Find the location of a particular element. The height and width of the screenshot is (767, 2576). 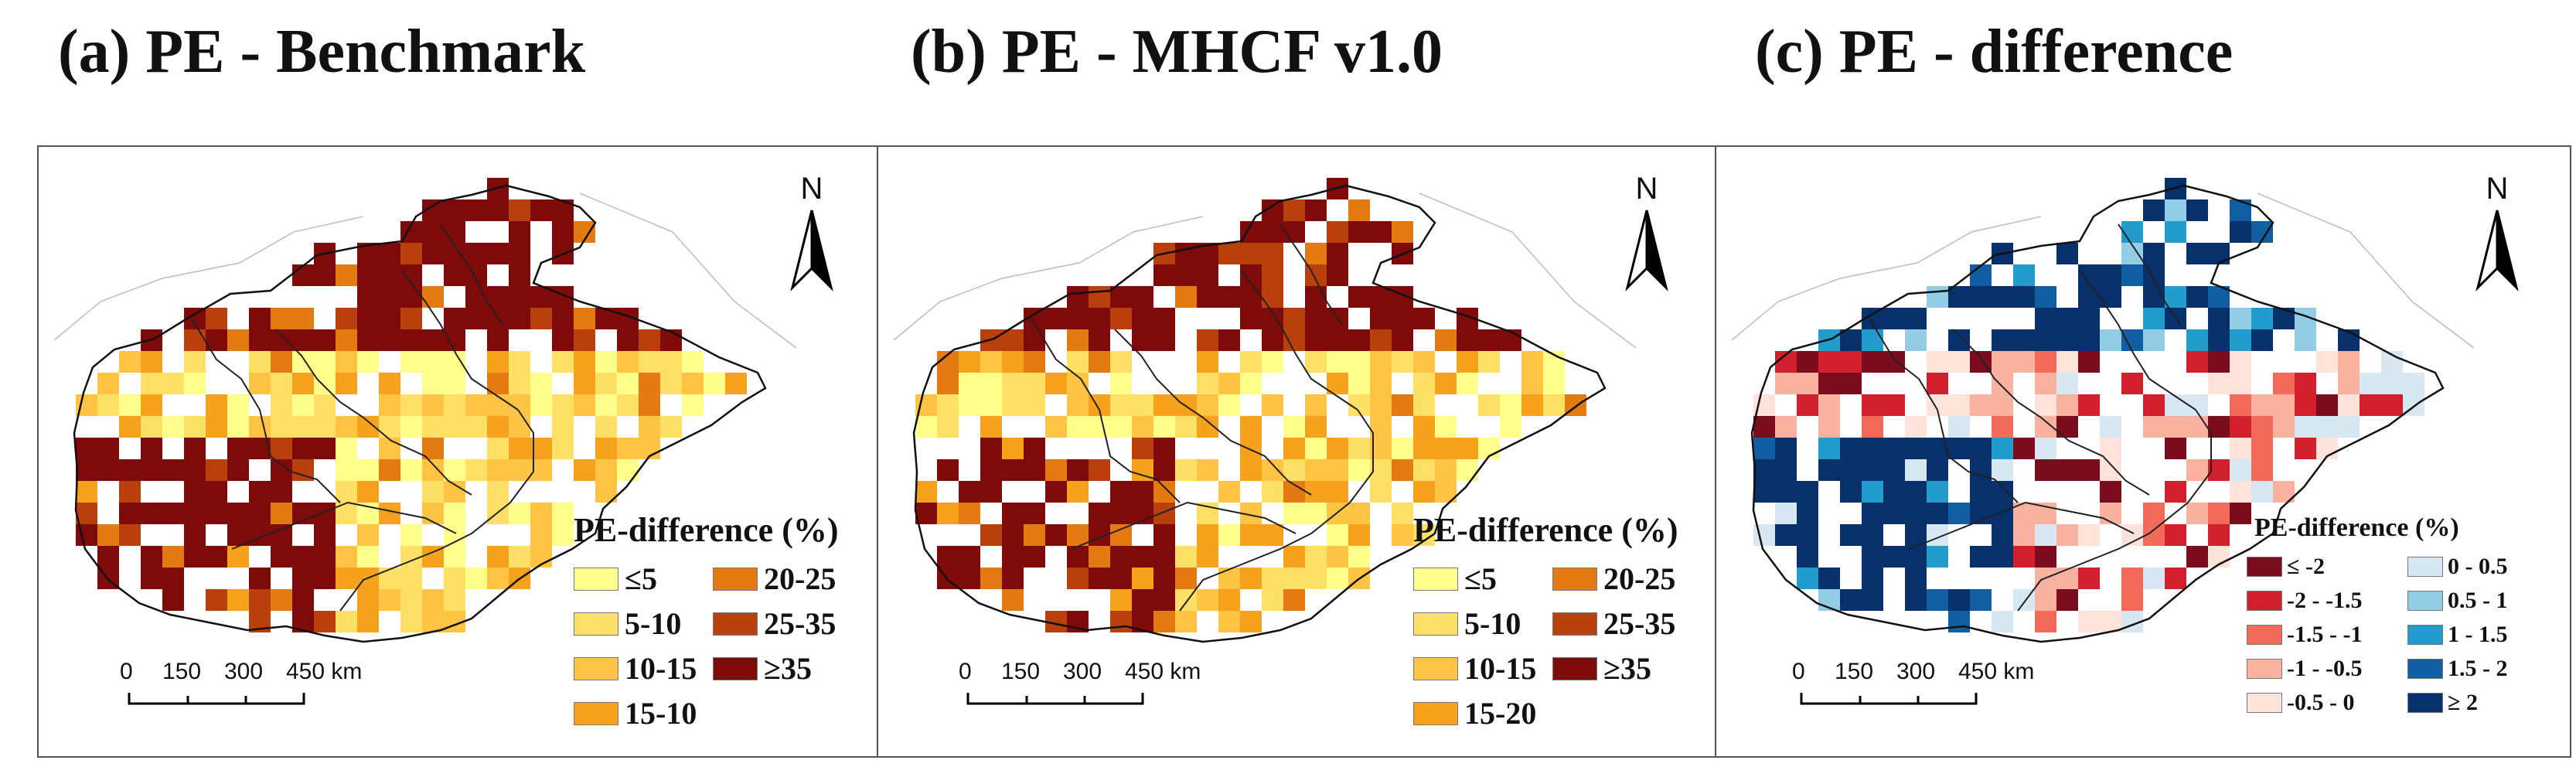

scale-bar-a: 0 150 300 450 km is located at coordinates (241, 686).